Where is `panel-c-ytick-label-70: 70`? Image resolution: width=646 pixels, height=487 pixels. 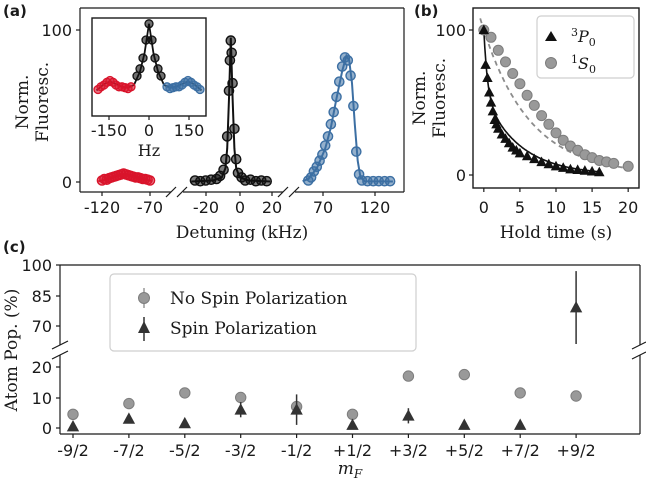
panel-c-ytick-label-70: 70 is located at coordinates (42, 326).